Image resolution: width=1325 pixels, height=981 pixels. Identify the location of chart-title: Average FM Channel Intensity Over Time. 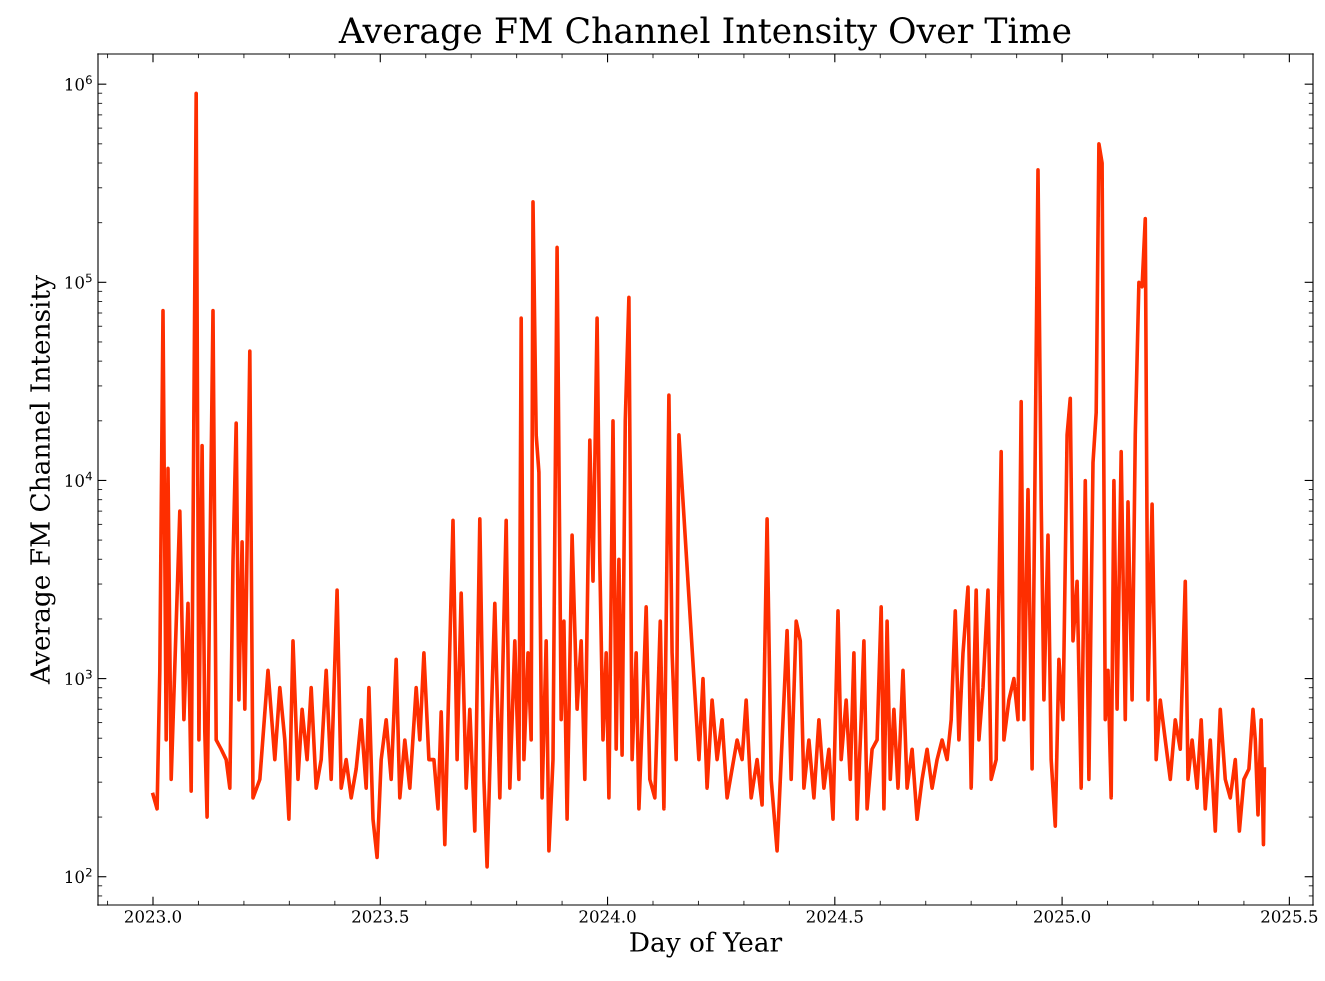
(704, 33).